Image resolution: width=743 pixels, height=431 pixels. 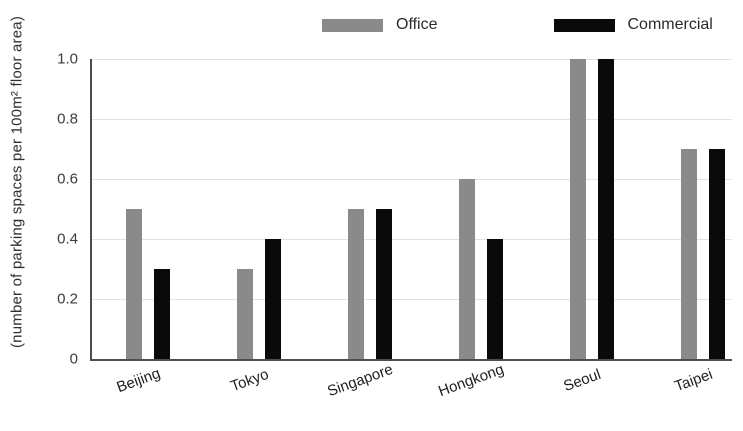 I want to click on bar-commercial-hongkong, so click(x=494, y=299).